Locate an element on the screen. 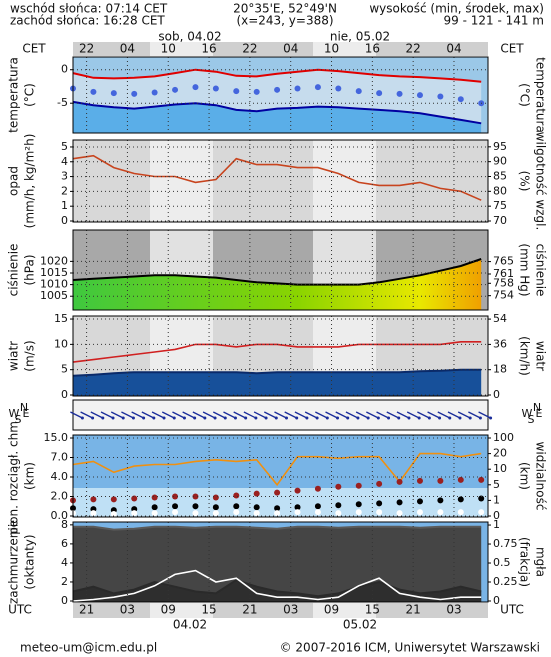 This screenshot has width=551, height=657. y2-tick-label: 80 is located at coordinates (500, 190).